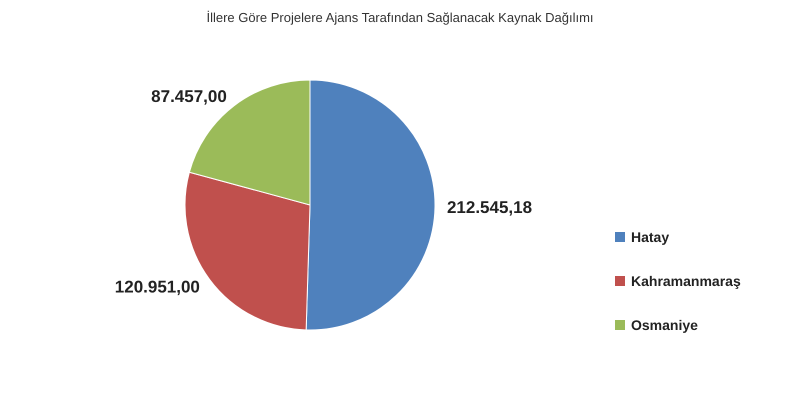 The width and height of the screenshot is (800, 400). Describe the element at coordinates (189, 96) in the screenshot. I see `data-label: 87.457,00` at that location.